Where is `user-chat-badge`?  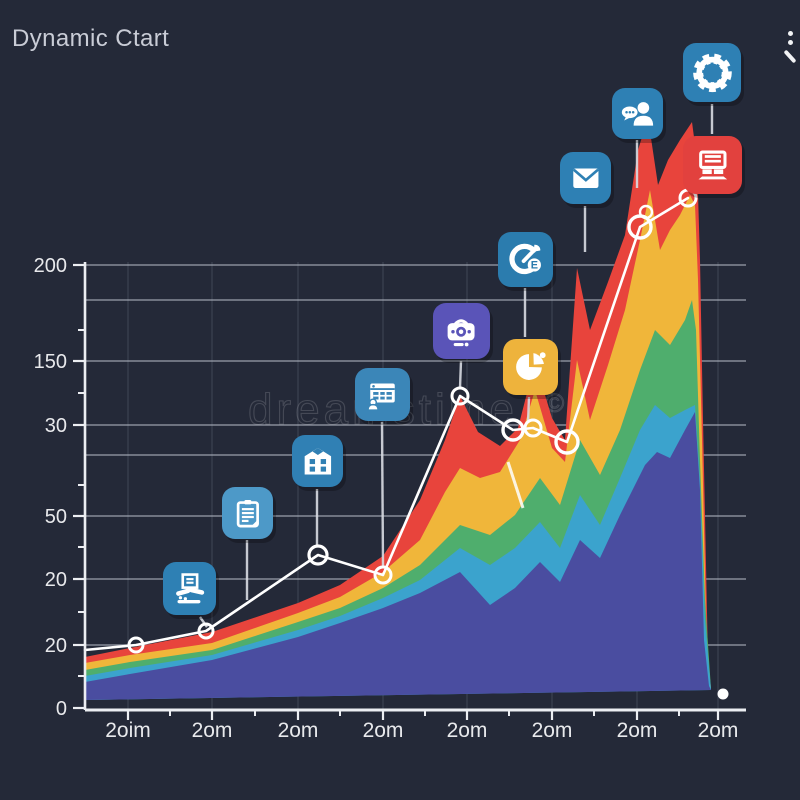
user-chat-badge is located at coordinates (637, 113).